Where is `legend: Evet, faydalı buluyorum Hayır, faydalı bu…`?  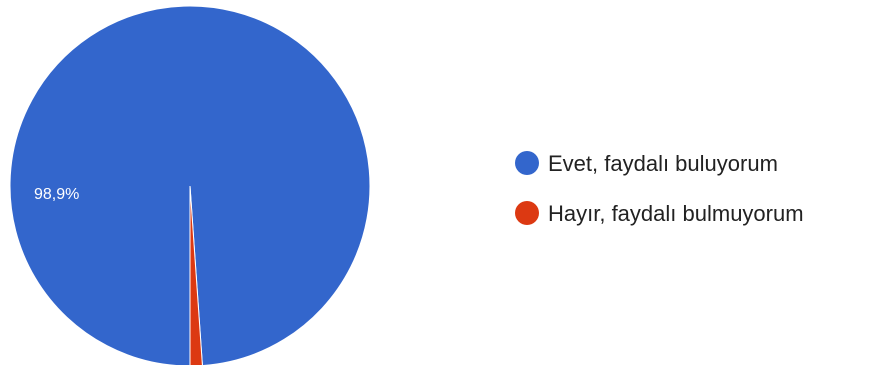 legend: Evet, faydalı buluyorum Hayır, faydalı bu… is located at coordinates (659, 188).